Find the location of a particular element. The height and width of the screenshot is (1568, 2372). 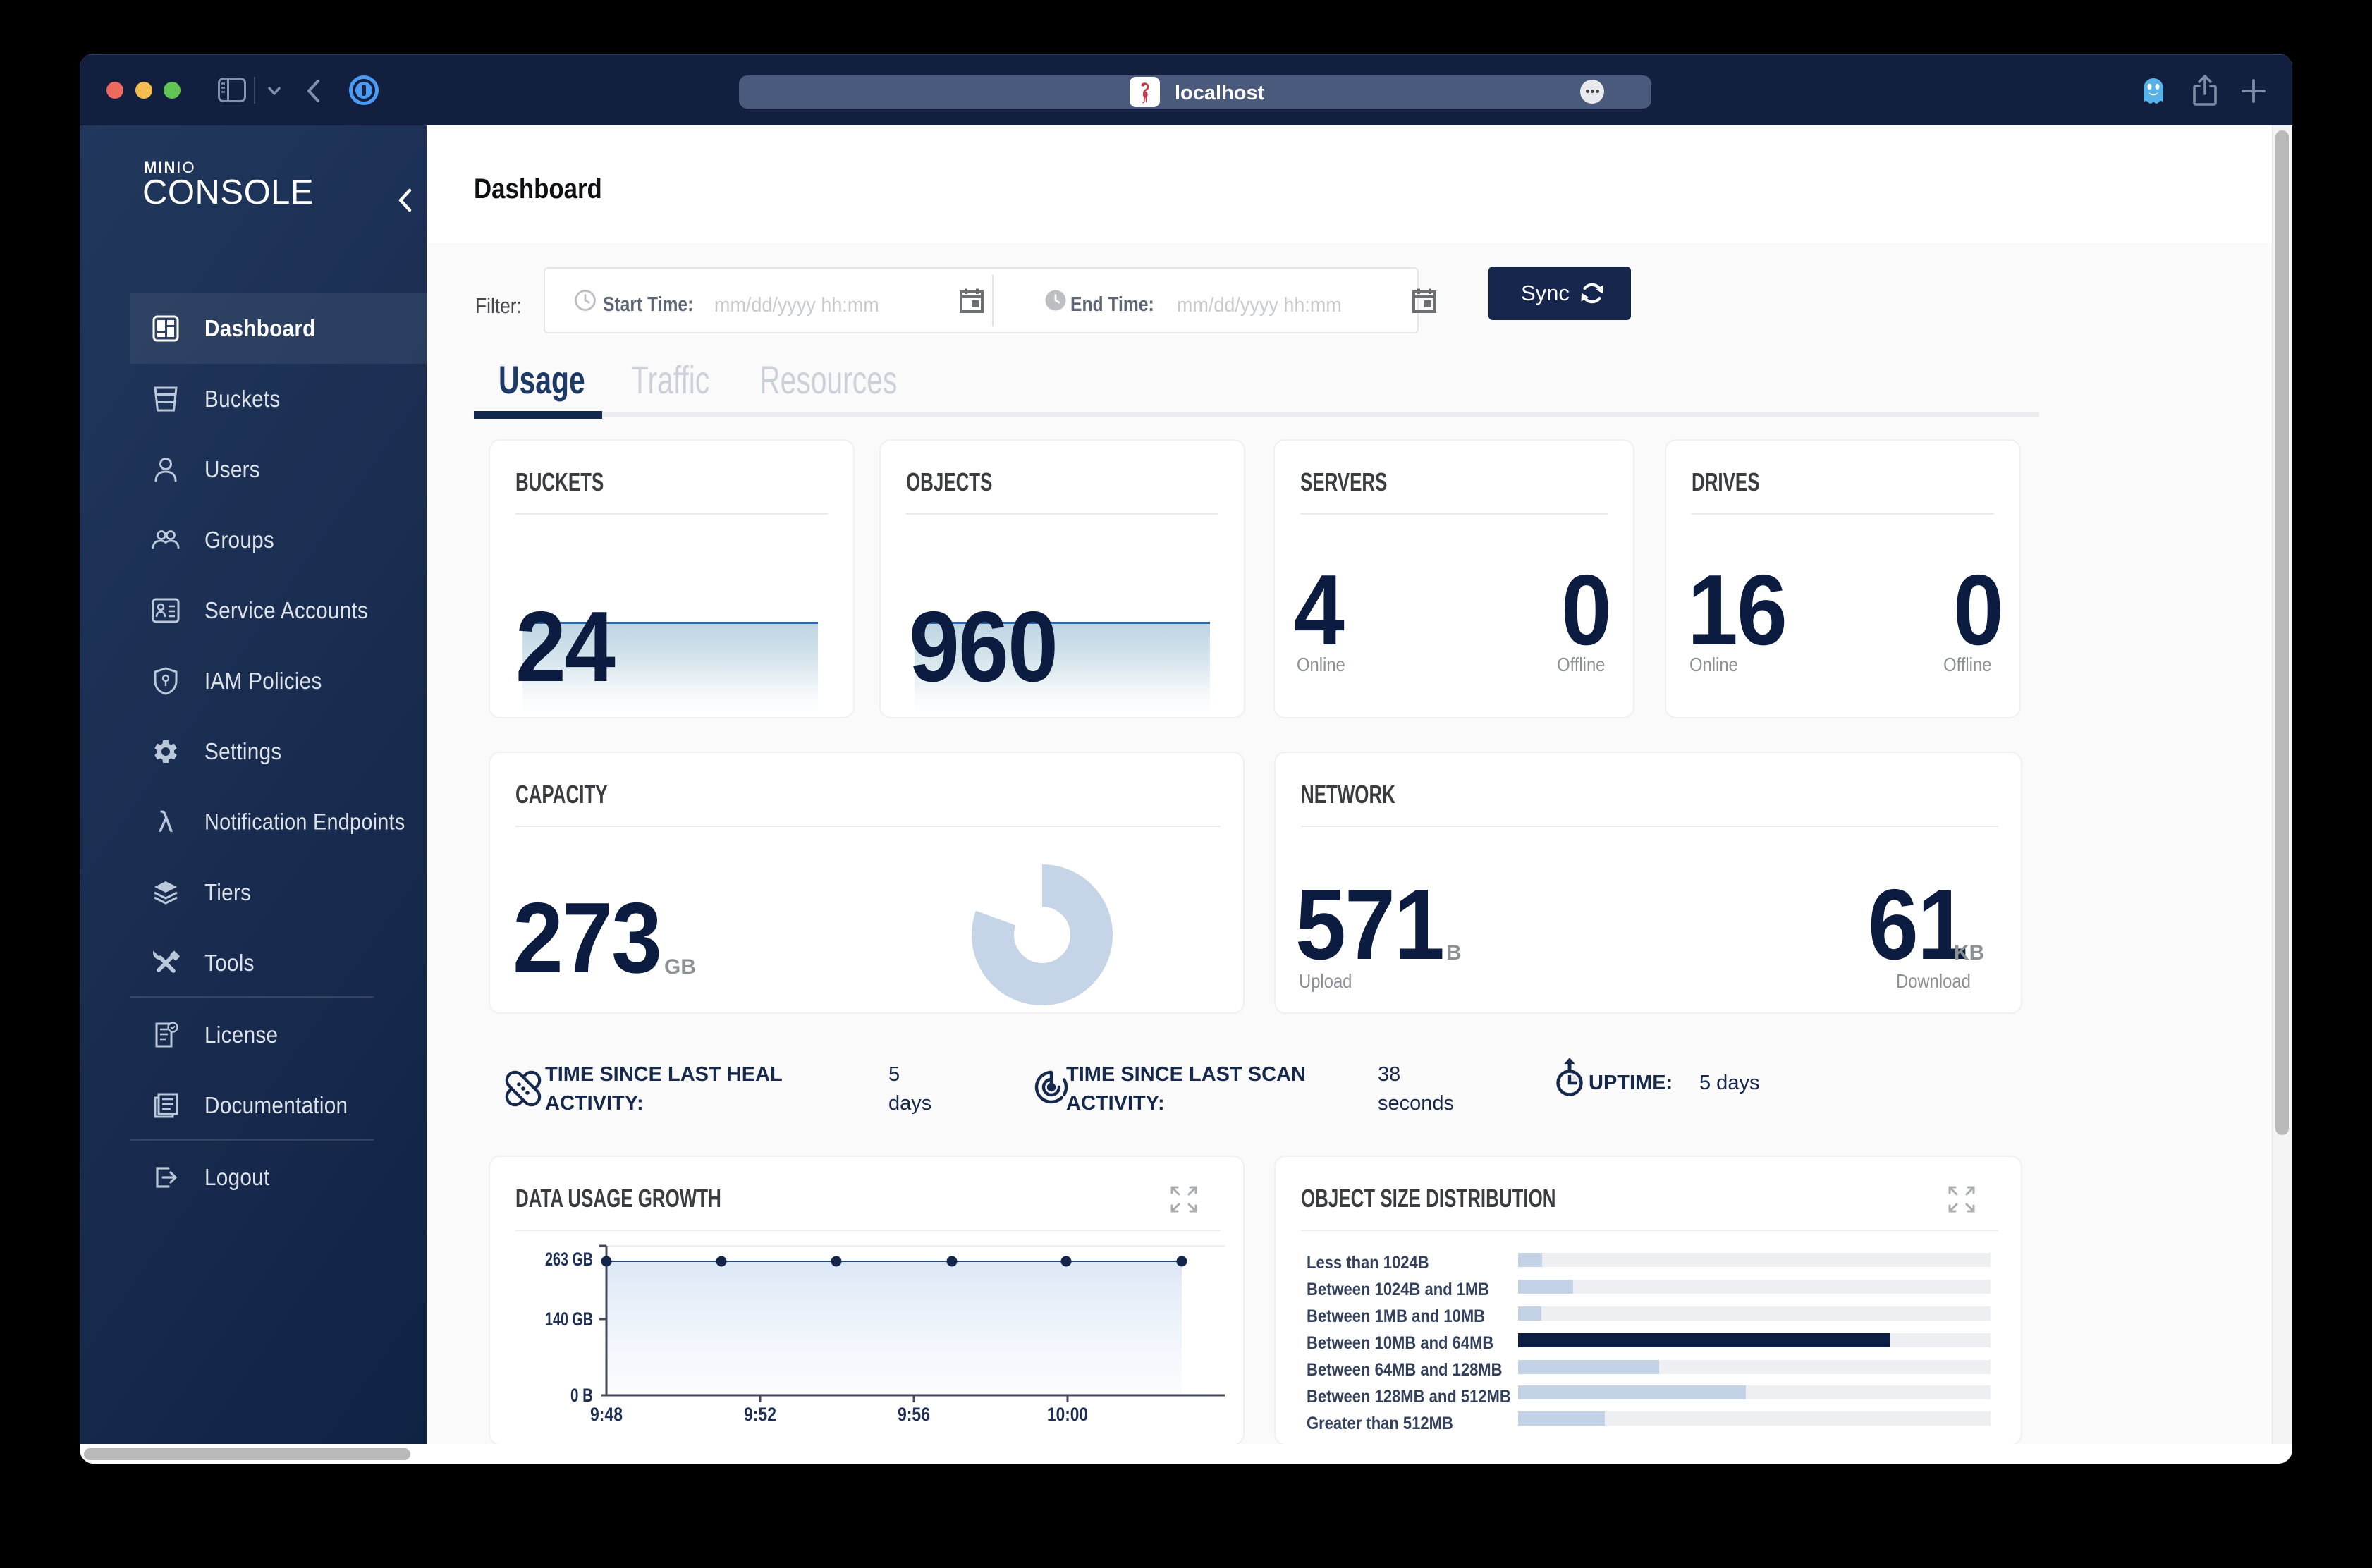

svg-text: 9:48 is located at coordinates (606, 1413).